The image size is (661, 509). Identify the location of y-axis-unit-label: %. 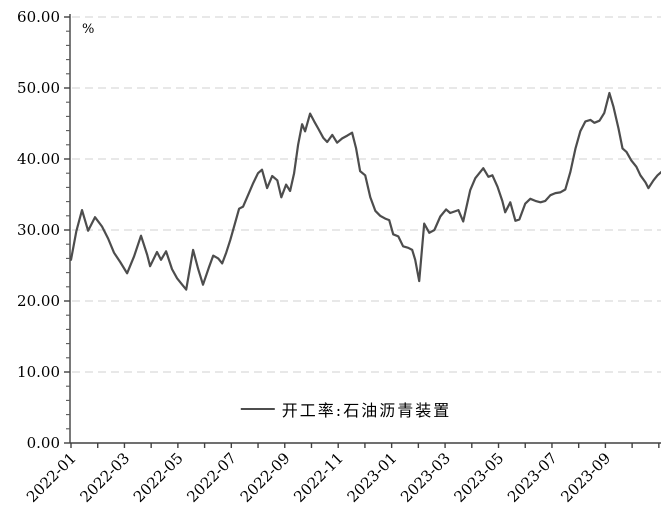
(88, 29).